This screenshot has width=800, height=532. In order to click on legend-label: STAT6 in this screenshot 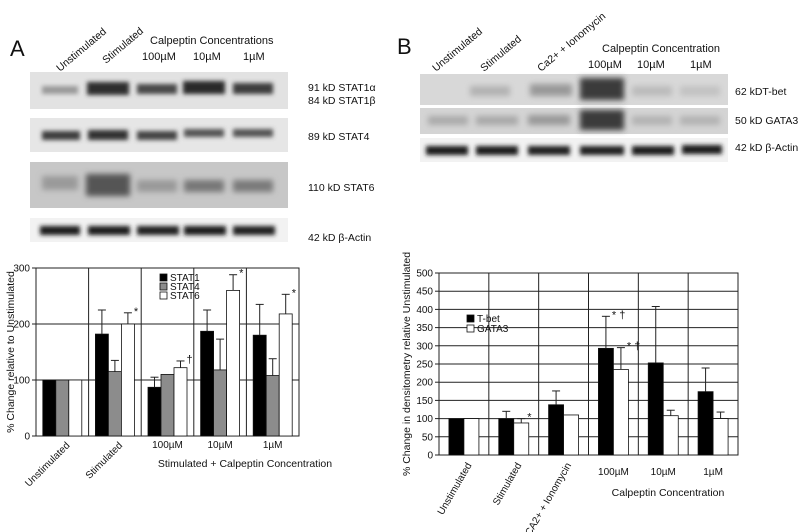, I will do `click(185, 296)`.